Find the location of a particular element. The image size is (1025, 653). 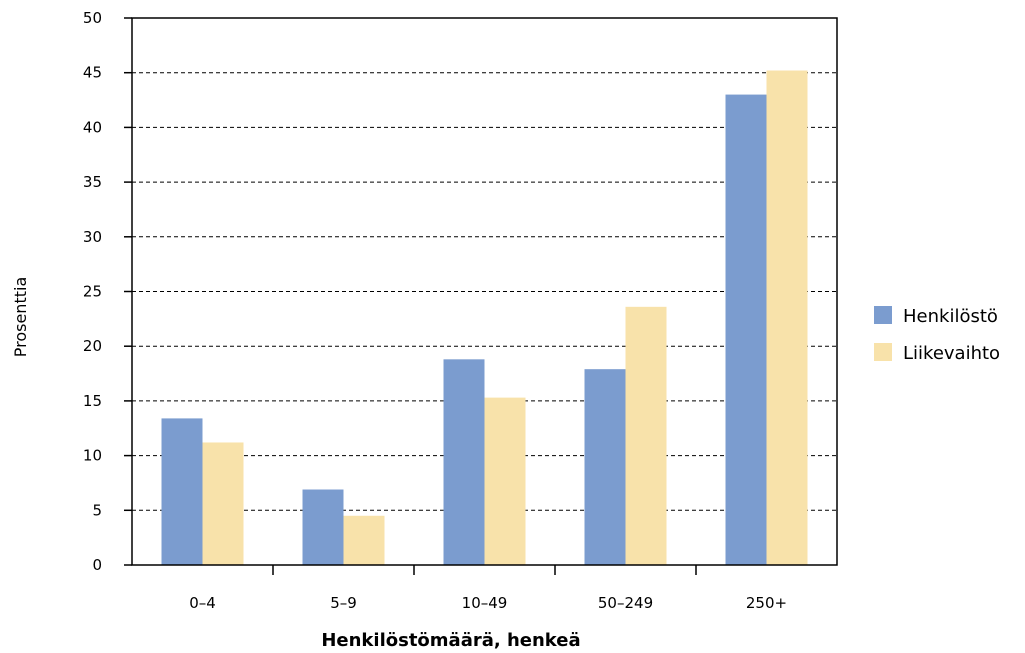

x-tick-label: 0–4 is located at coordinates (202, 603).